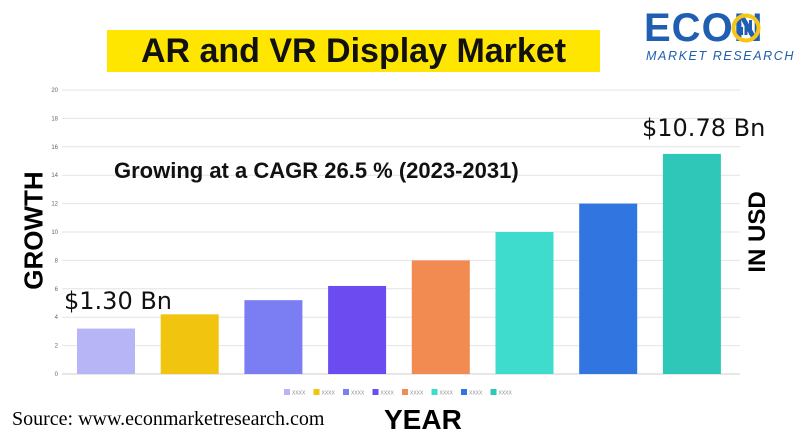  I want to click on chart-subtitle: Growing at a CAGR 26.5 % (2023-2031), so click(316, 170).